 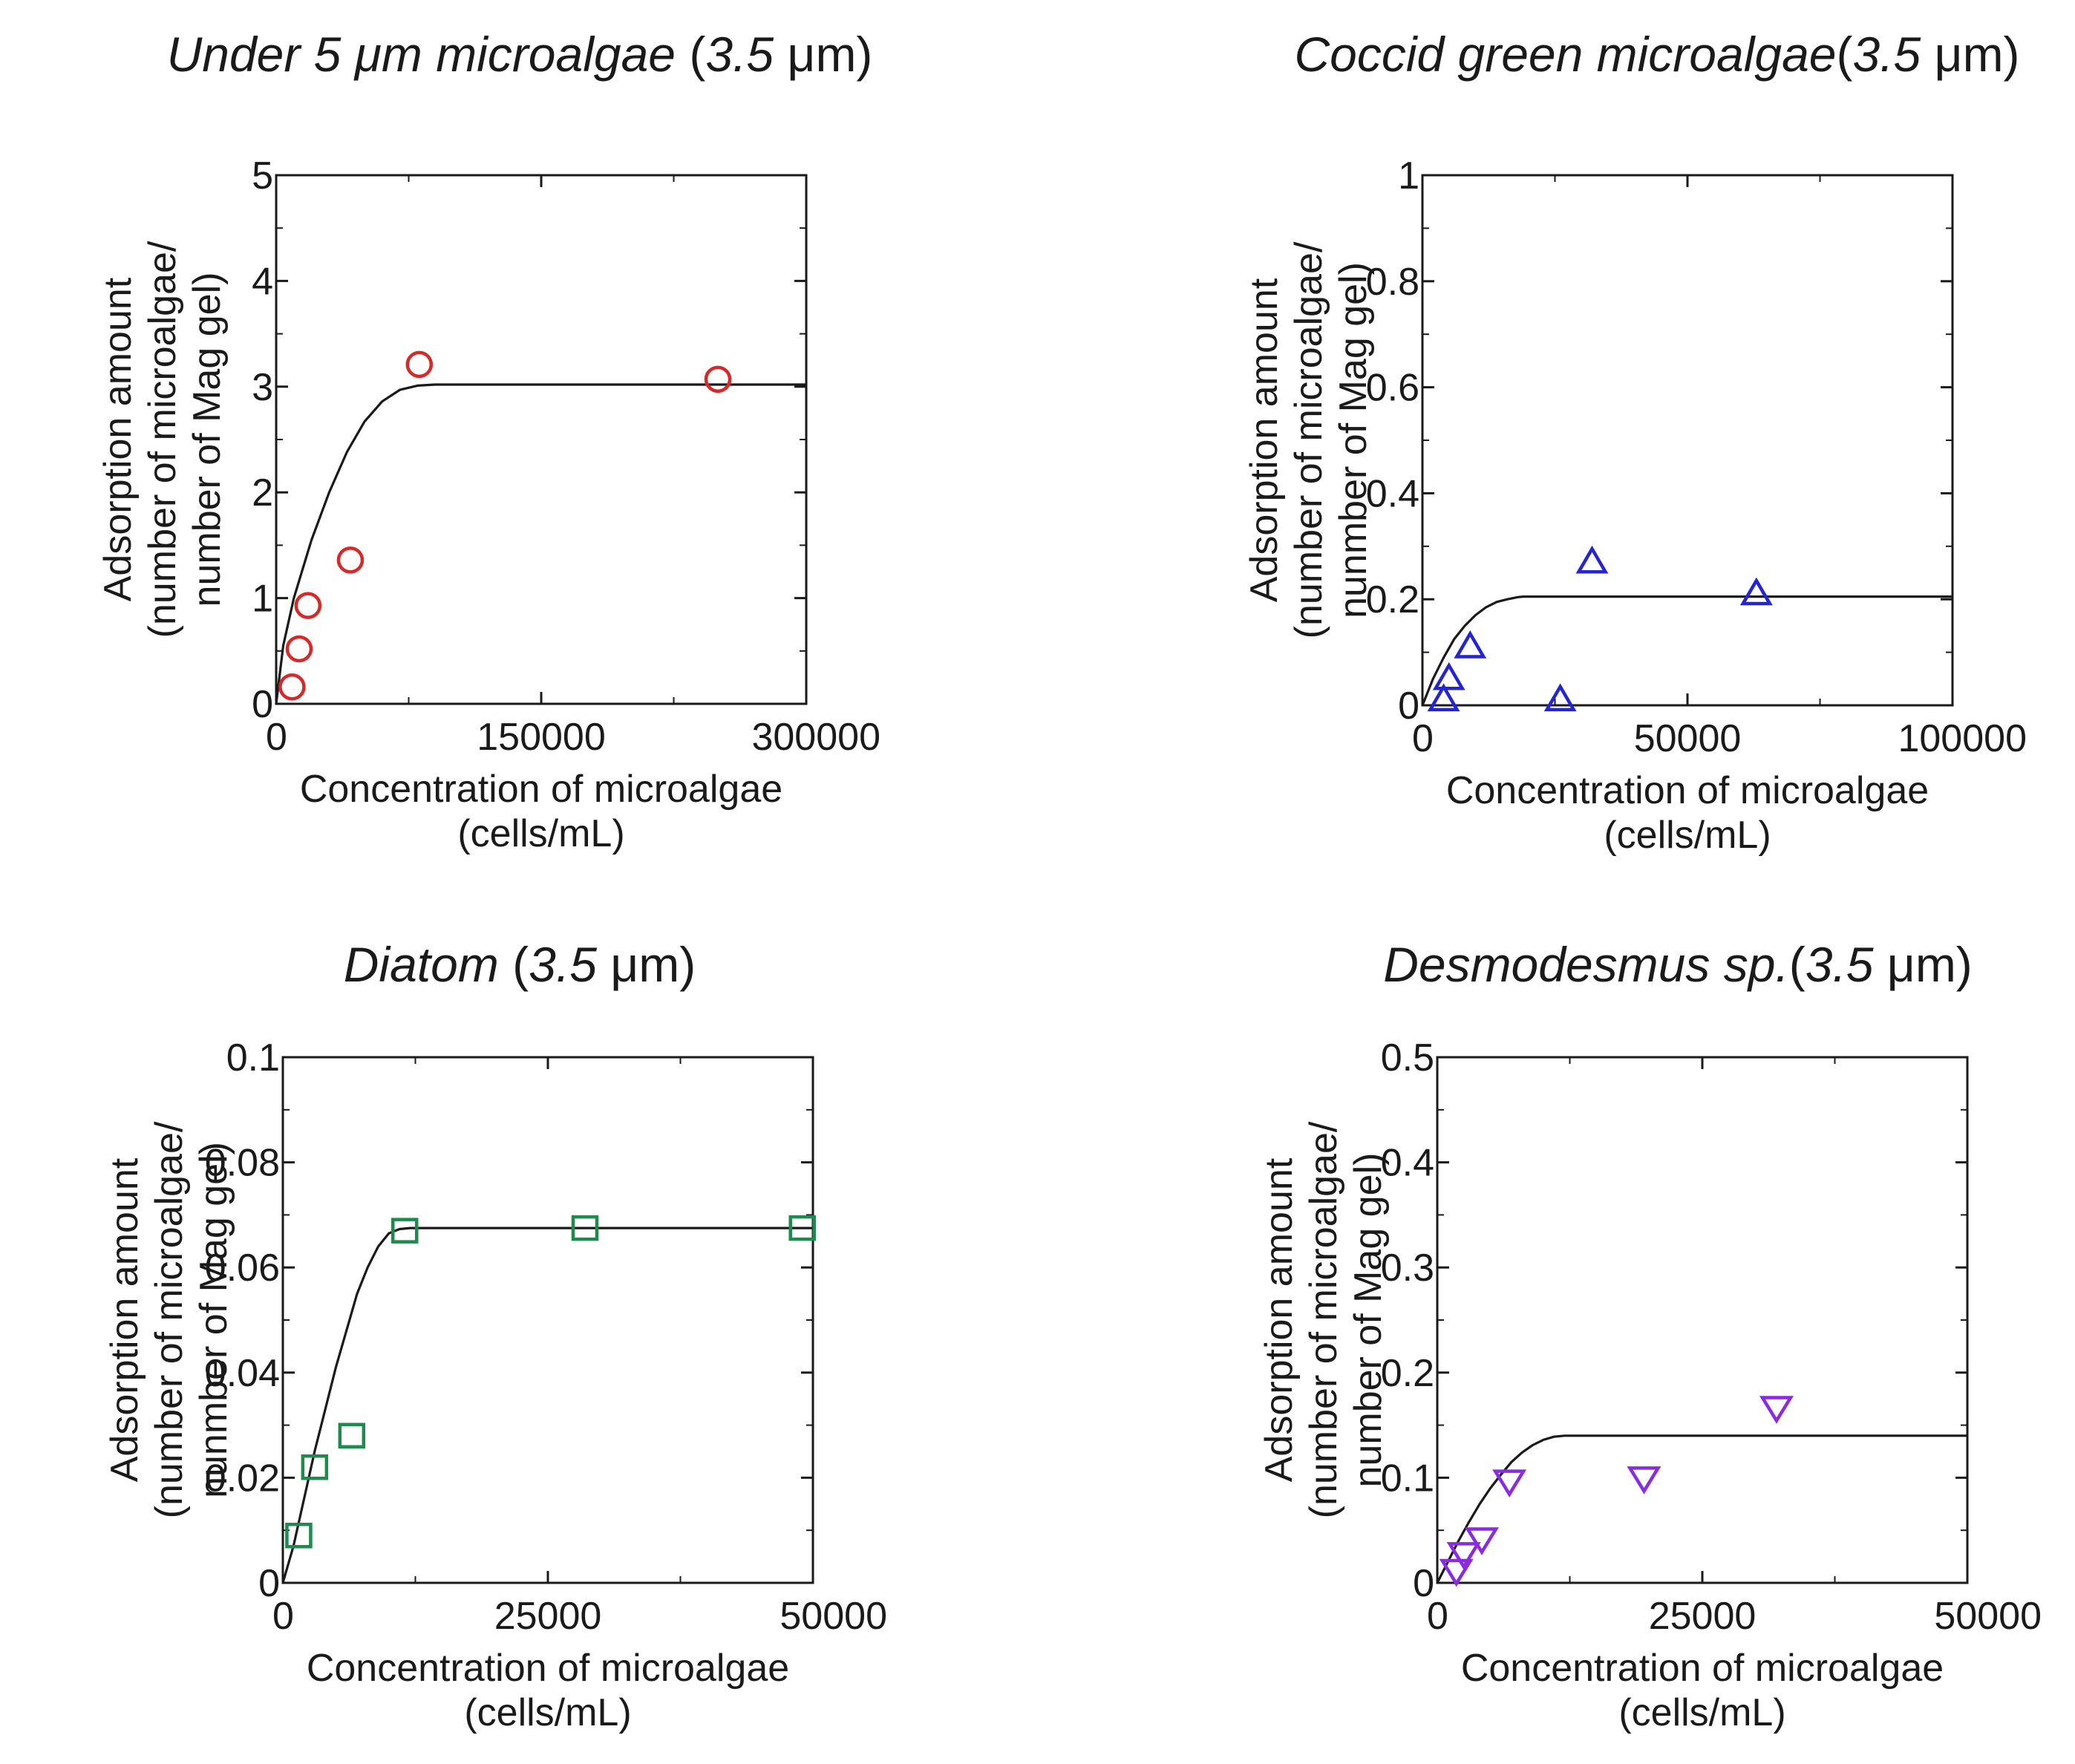 I want to click on y-tick-label: 5, so click(x=262, y=175).